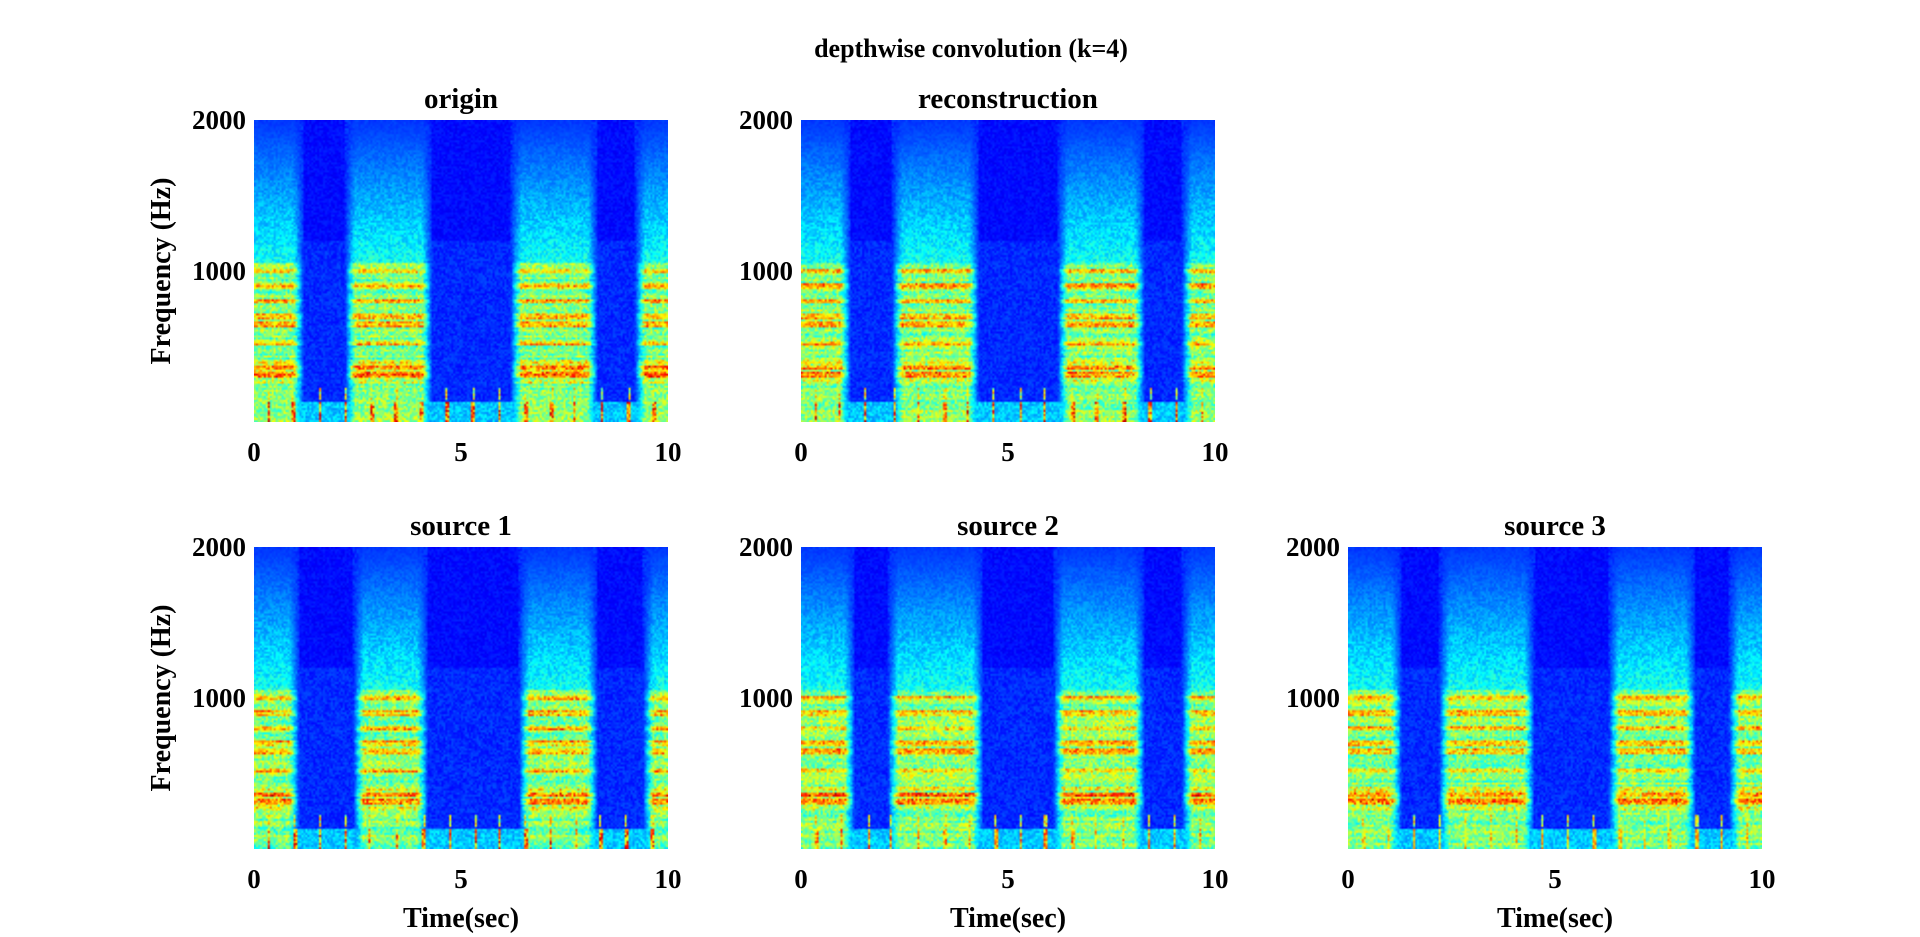 The height and width of the screenshot is (937, 1920). What do you see at coordinates (461, 99) in the screenshot?
I see `panel-title: origin` at bounding box center [461, 99].